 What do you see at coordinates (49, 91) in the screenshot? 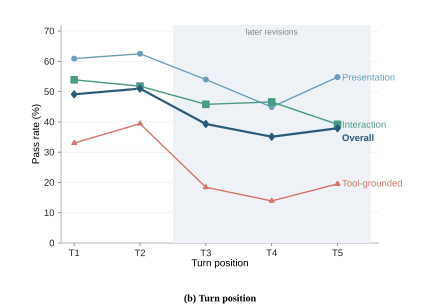
I see `y-tick-label: 50` at bounding box center [49, 91].